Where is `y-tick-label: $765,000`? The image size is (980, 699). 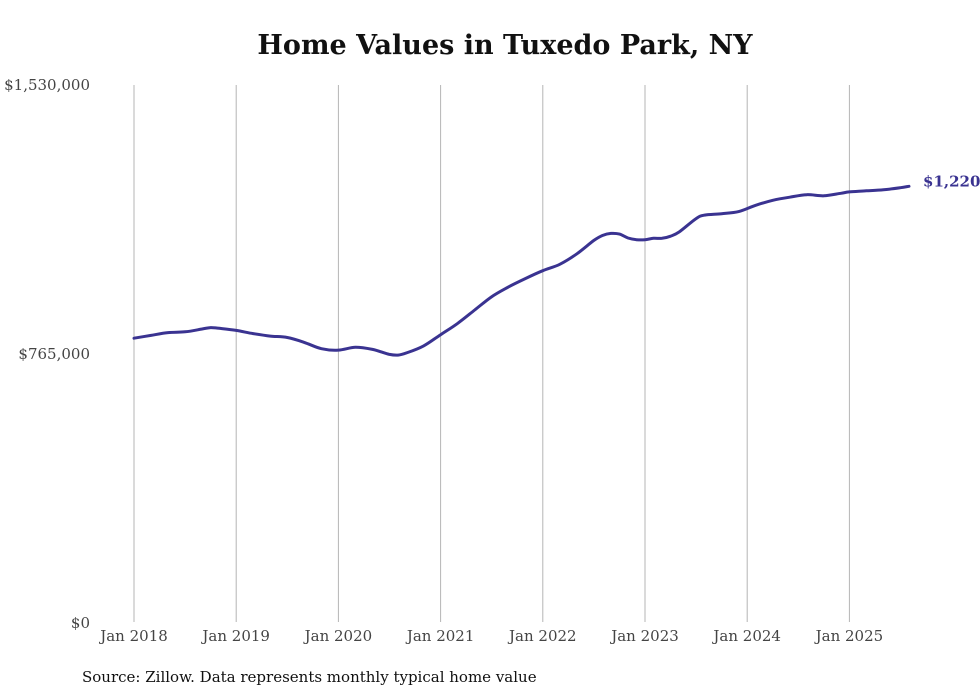 y-tick-label: $765,000 is located at coordinates (54, 354).